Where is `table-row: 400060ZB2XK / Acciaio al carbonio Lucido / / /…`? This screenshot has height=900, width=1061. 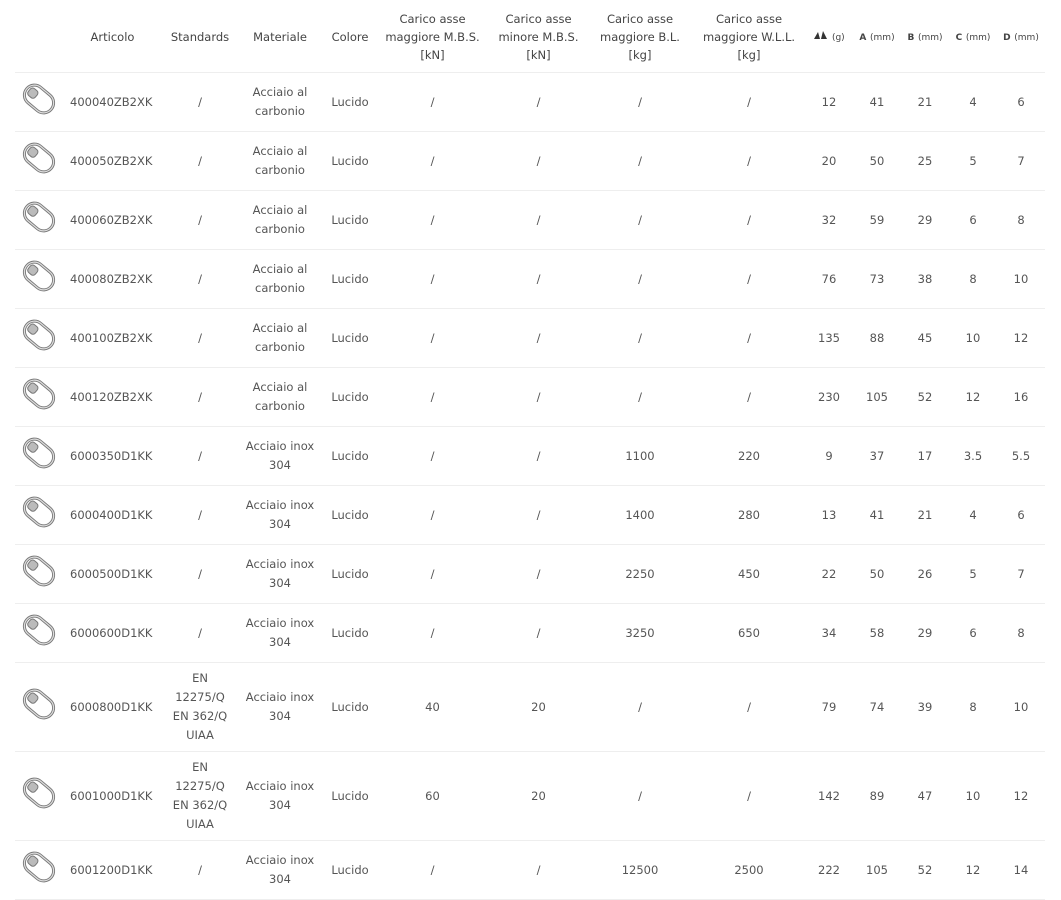 table-row: 400060ZB2XK / Acciaio al carbonio Lucido / / /… is located at coordinates (530, 220).